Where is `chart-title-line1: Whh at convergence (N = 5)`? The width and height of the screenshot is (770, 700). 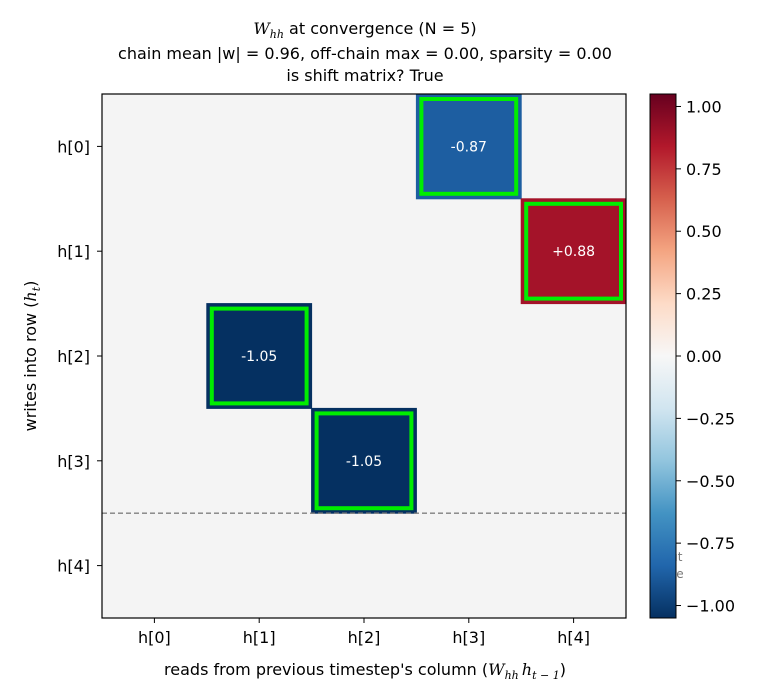
chart-title-line1: Whh at convergence (N = 5) is located at coordinates (365, 30).